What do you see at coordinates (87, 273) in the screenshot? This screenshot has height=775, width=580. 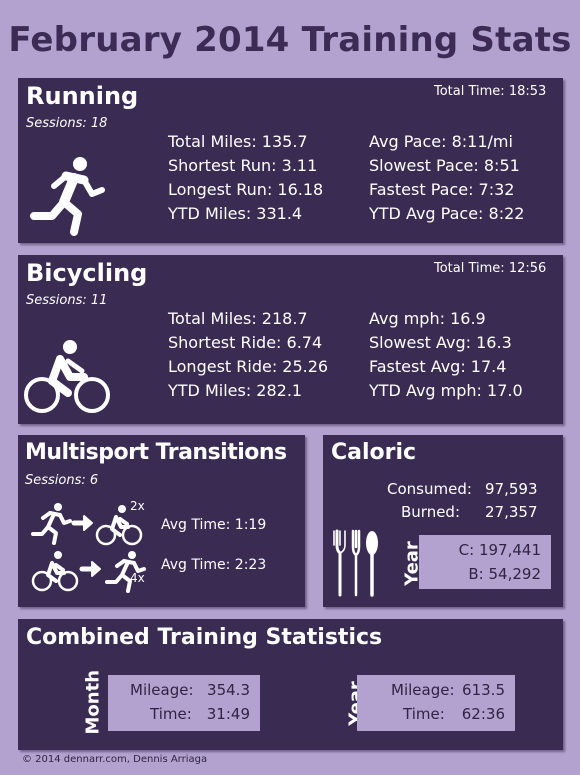 I see `bicycling-title: Bicycling` at bounding box center [87, 273].